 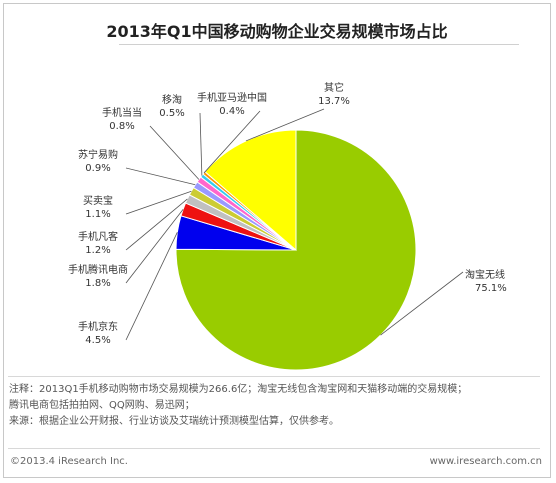 I want to click on slice-name-label: 手机亚马逊中国, so click(x=232, y=97).